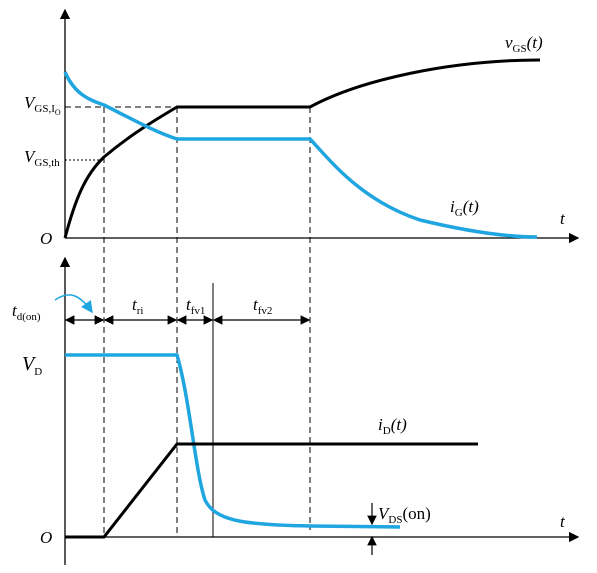 The height and width of the screenshot is (573, 597). Describe the element at coordinates (404, 515) in the screenshot. I see `vds-on-label: VDS(on)` at that location.